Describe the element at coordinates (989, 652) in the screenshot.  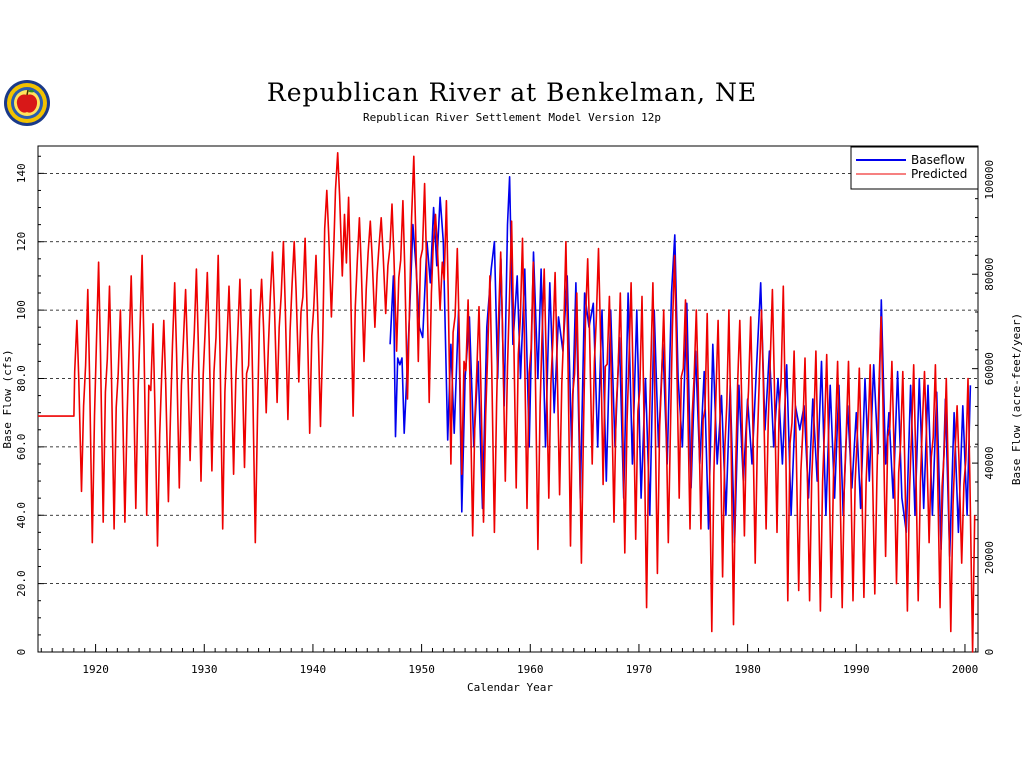
I see `y2-tick-label-0: 0` at that location.